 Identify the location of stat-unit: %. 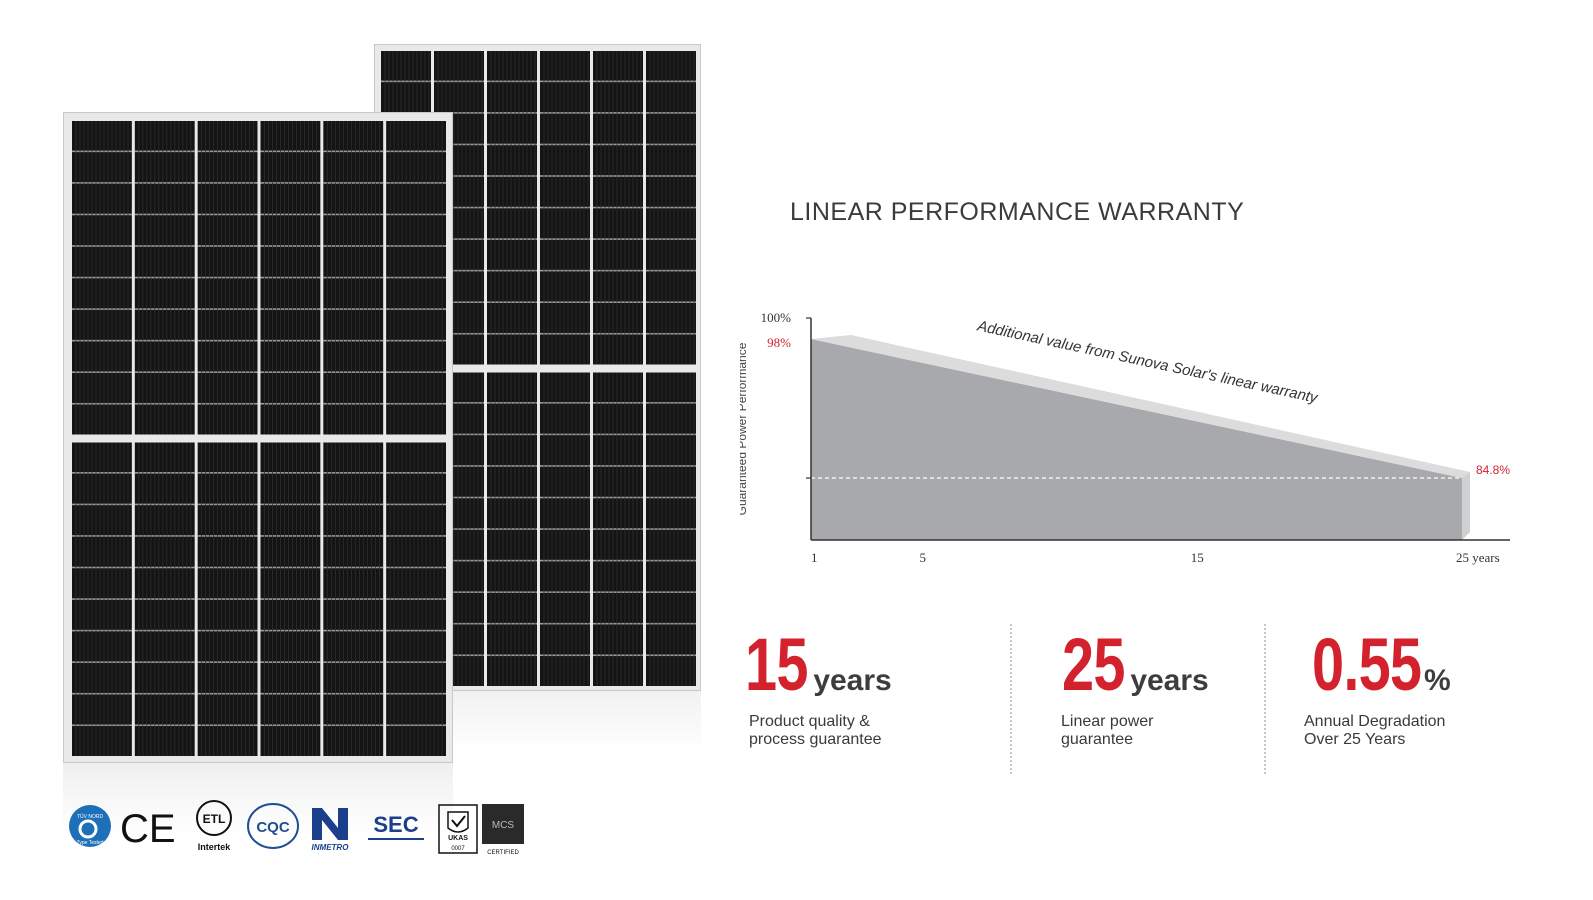
(1437, 680).